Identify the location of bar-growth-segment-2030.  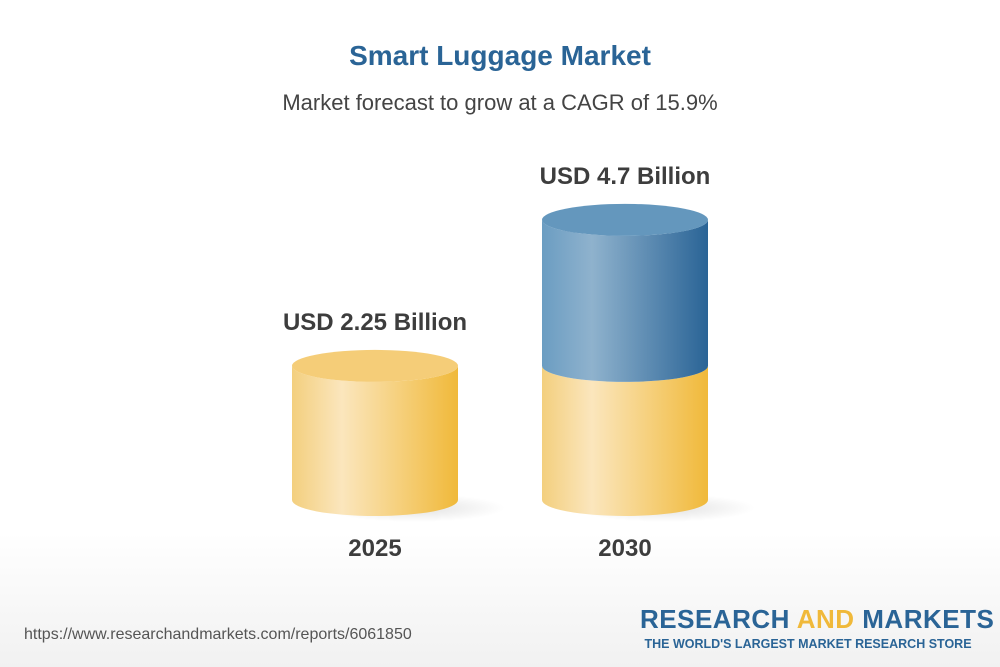
(625, 300).